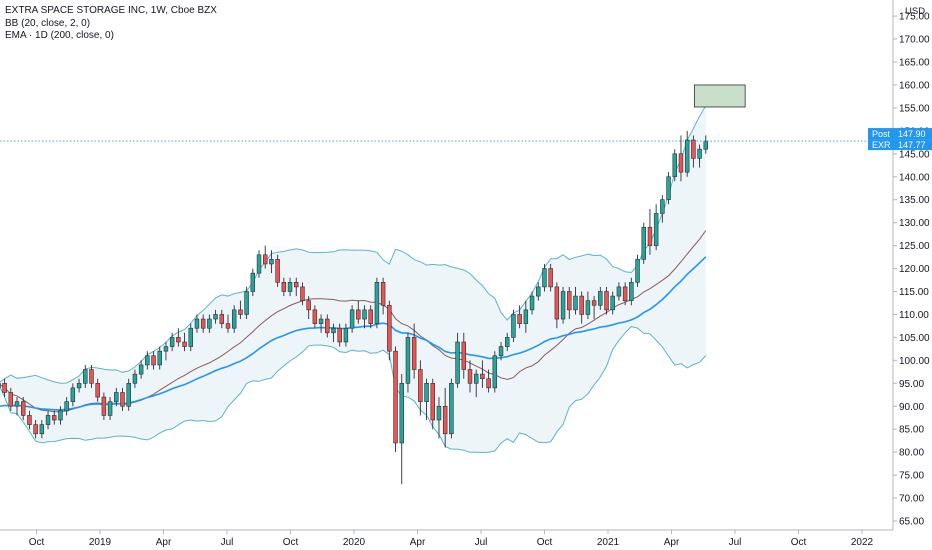 The width and height of the screenshot is (932, 550). What do you see at coordinates (48, 23) in the screenshot?
I see `bb-indicator-label: BB (20, close, 2, 0)` at bounding box center [48, 23].